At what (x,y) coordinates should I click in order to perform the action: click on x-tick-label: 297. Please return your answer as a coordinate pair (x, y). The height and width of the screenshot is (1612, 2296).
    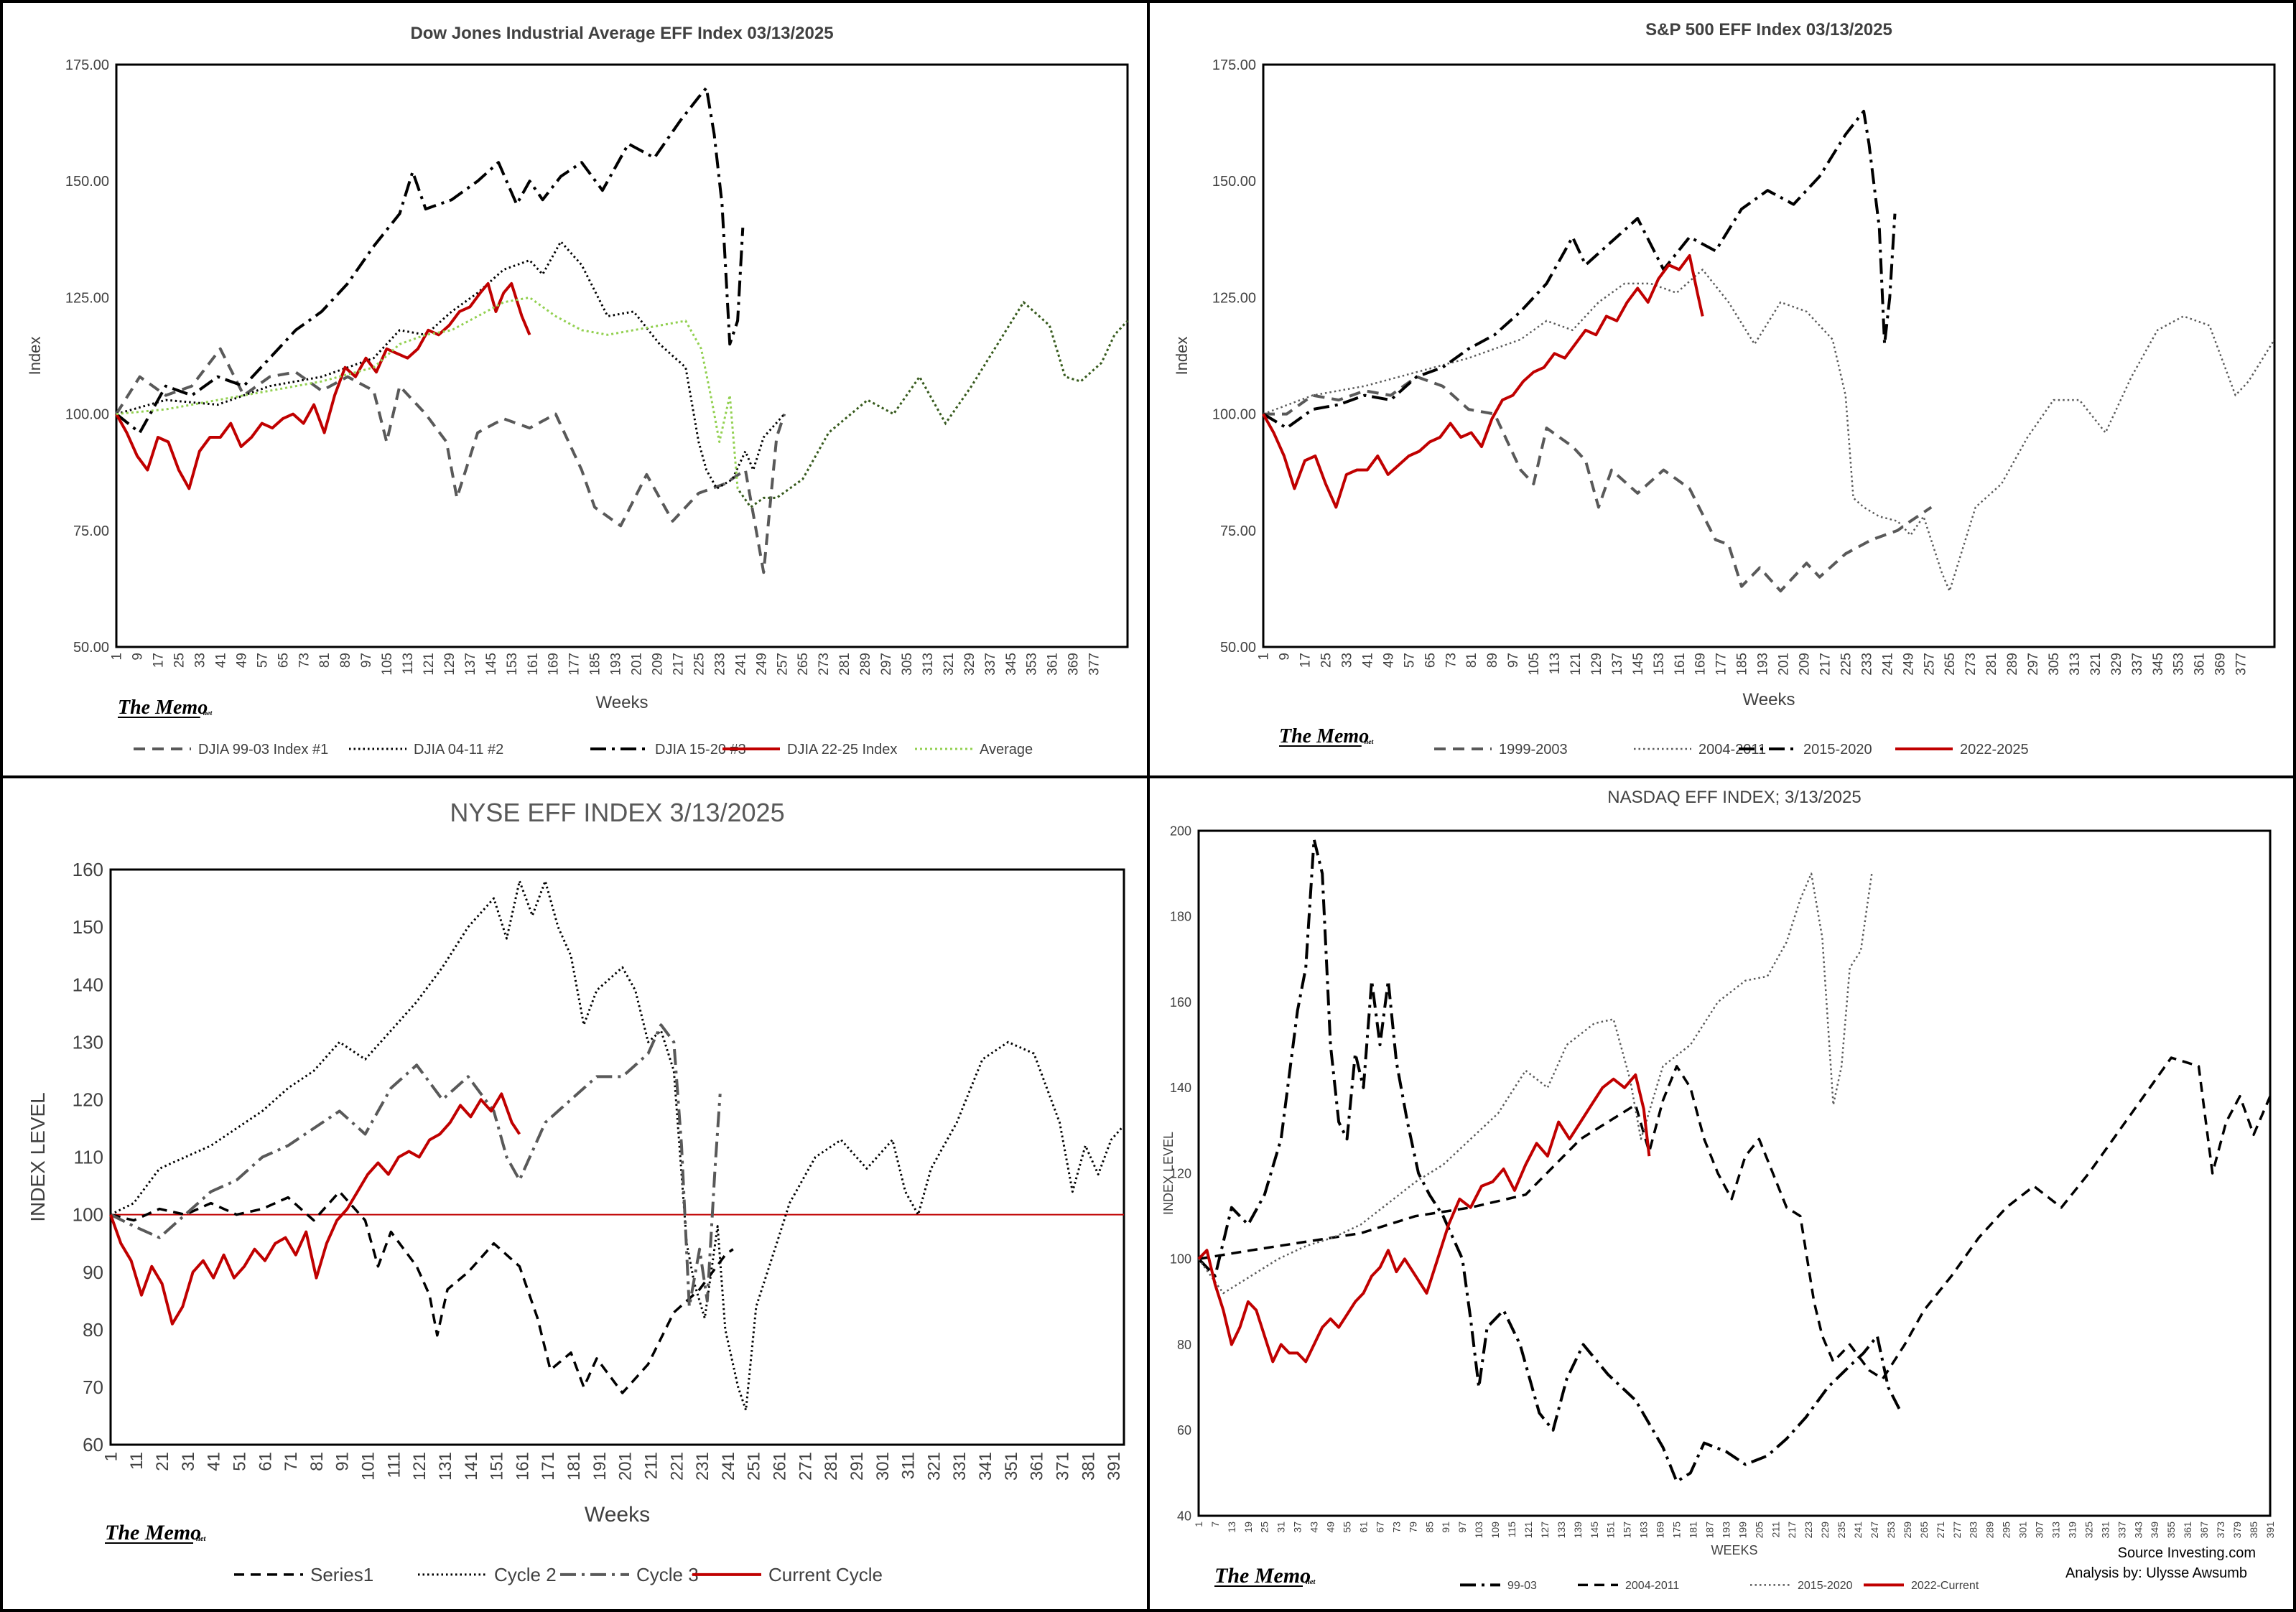
    Looking at the image, I should click on (886, 664).